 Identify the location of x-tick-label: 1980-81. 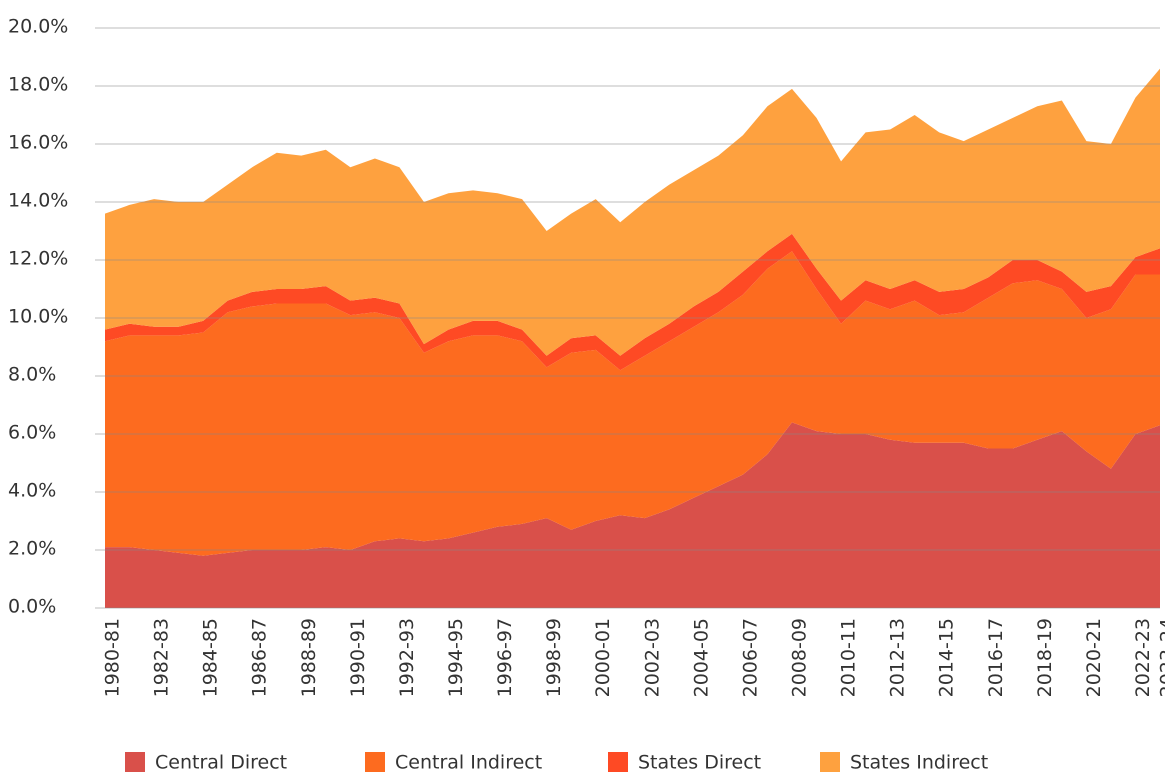
(113, 657).